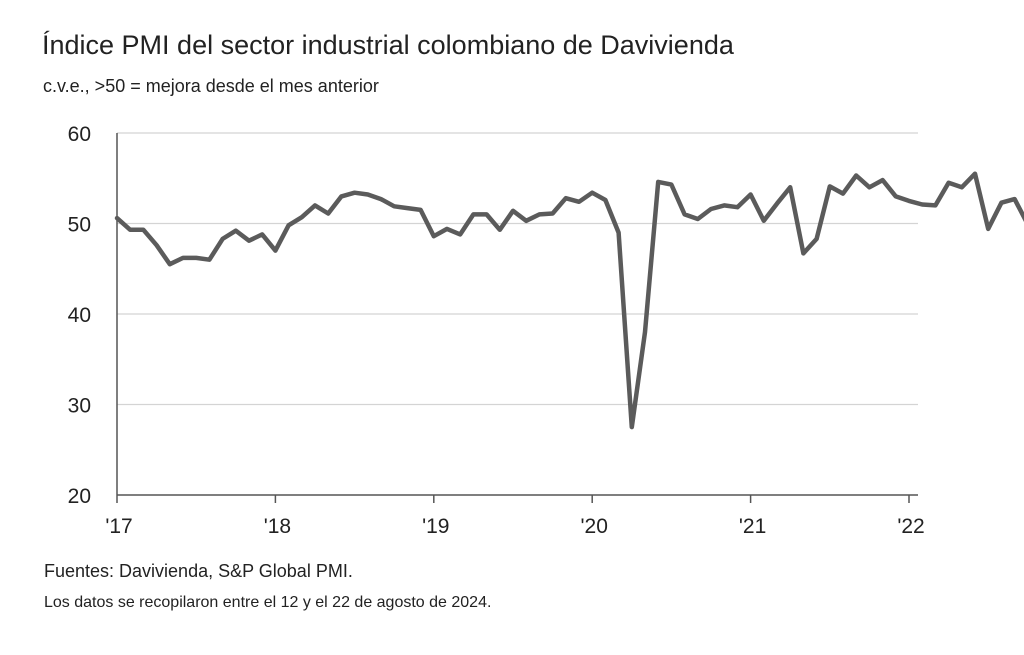  I want to click on x-tick-label: '18, so click(277, 526).